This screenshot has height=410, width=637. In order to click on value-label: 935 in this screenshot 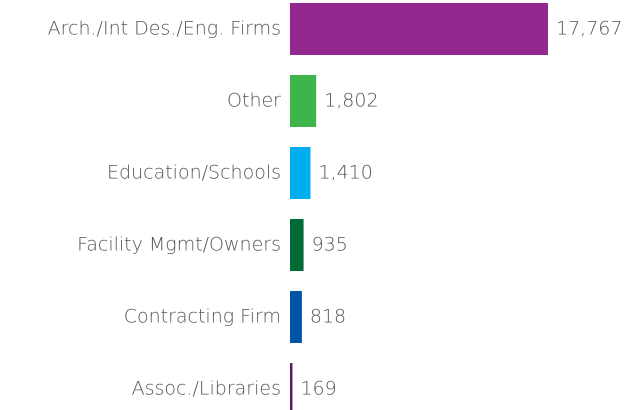, I will do `click(330, 245)`.